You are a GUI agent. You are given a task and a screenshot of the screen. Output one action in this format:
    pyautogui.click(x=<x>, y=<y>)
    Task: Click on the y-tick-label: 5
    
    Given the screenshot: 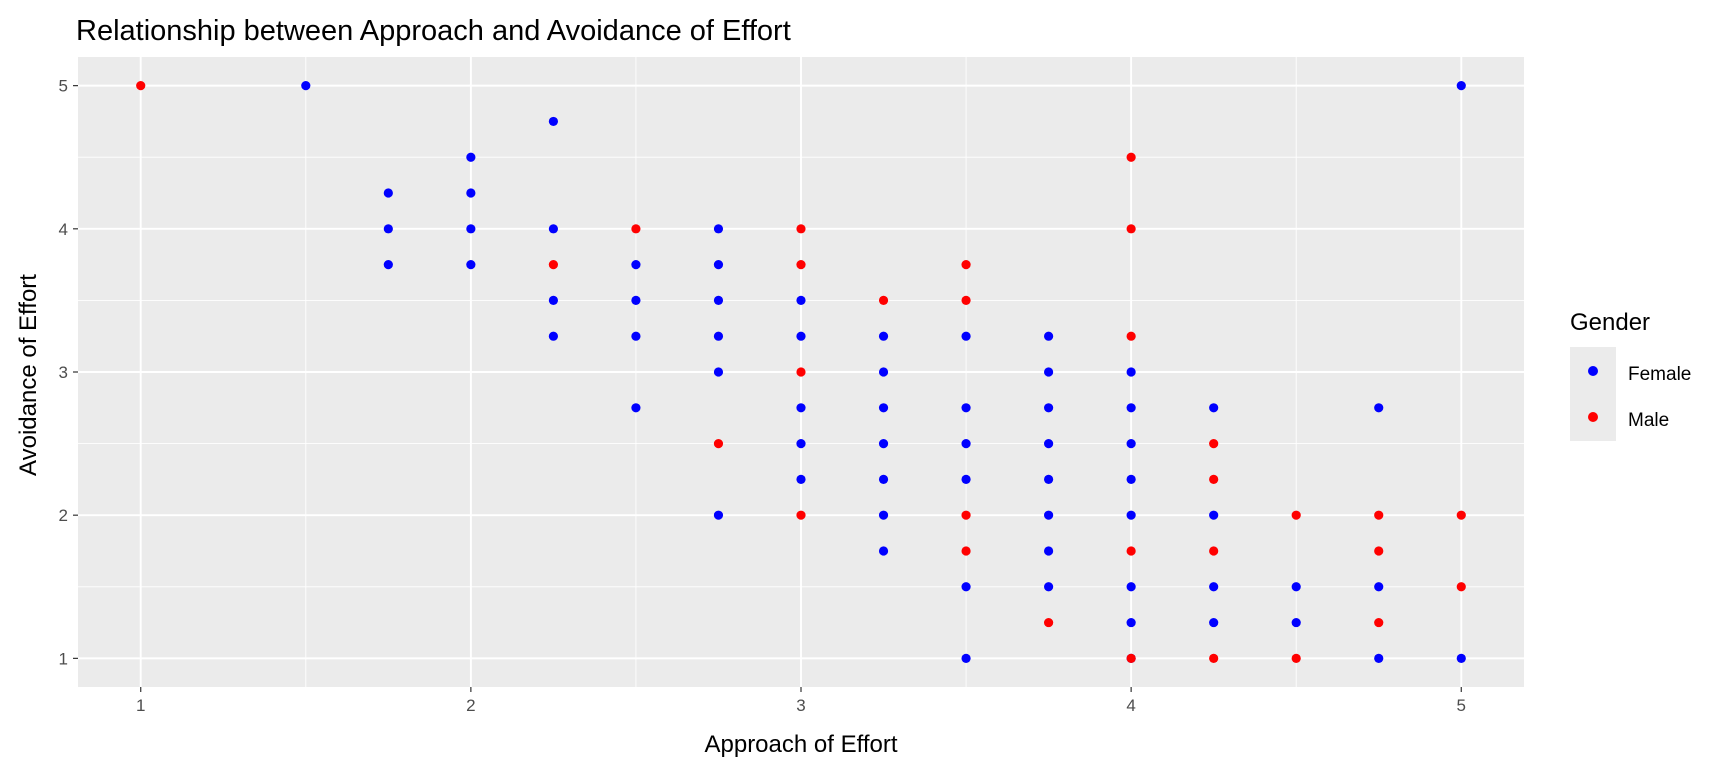 What is the action you would take?
    pyautogui.click(x=63, y=86)
    